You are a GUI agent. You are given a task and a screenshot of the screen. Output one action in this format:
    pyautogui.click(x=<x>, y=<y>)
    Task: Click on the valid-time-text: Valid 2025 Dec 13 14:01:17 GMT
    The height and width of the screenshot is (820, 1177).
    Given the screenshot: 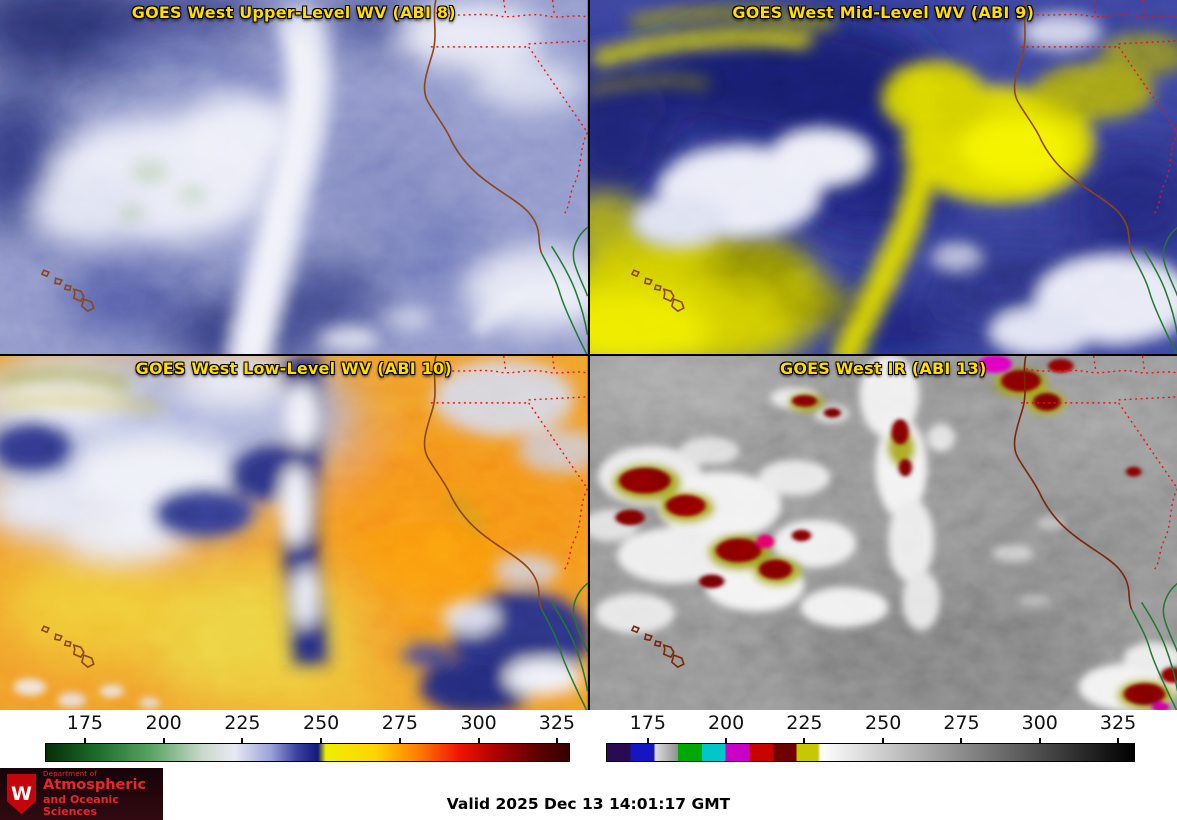 What is the action you would take?
    pyautogui.click(x=588, y=804)
    